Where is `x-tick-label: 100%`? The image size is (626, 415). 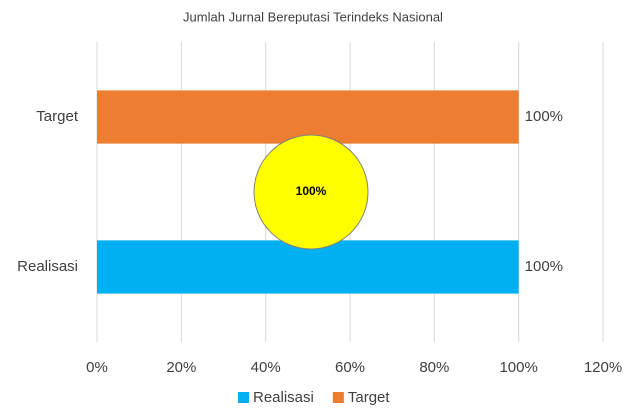
x-tick-label: 100% is located at coordinates (518, 367).